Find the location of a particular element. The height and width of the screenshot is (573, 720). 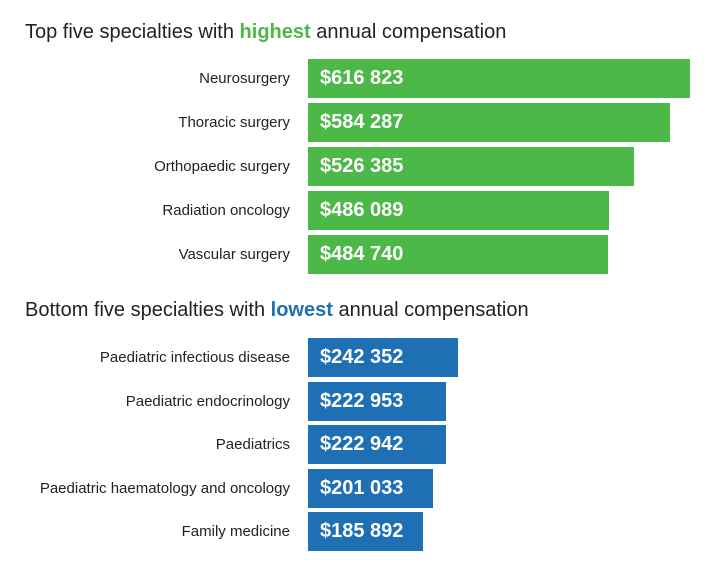

bar-row: Paediatrics $222 942 is located at coordinates (360, 444).